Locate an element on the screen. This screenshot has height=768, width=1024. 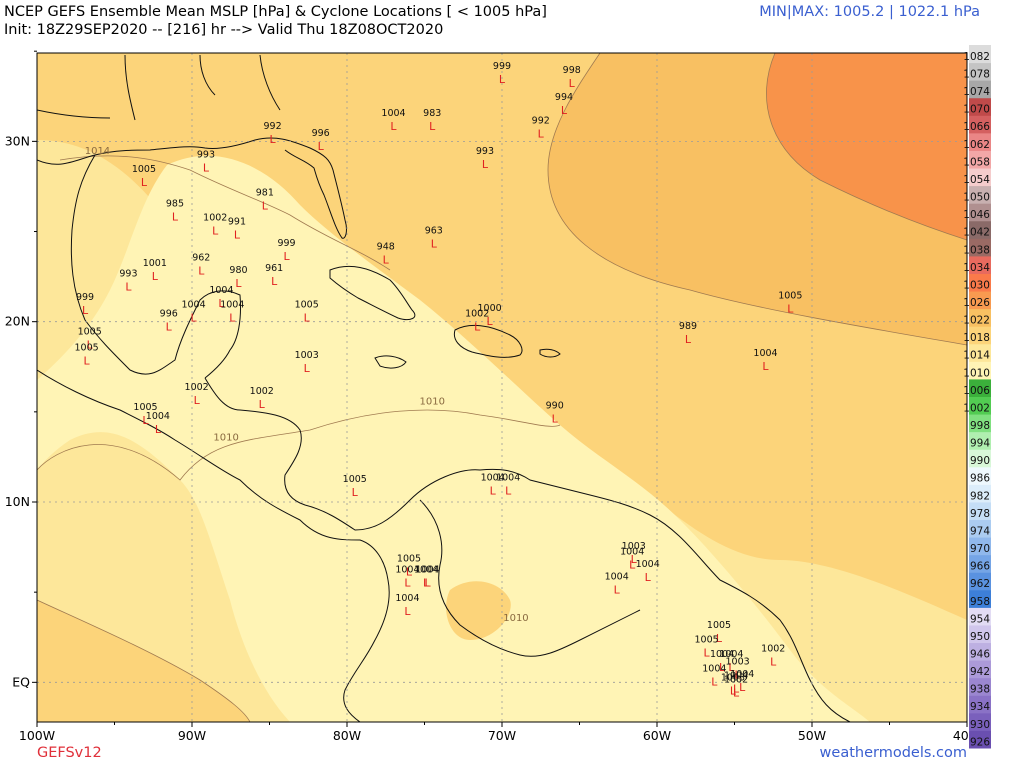
cyclone-pressure-label: 948 is located at coordinates (386, 247).